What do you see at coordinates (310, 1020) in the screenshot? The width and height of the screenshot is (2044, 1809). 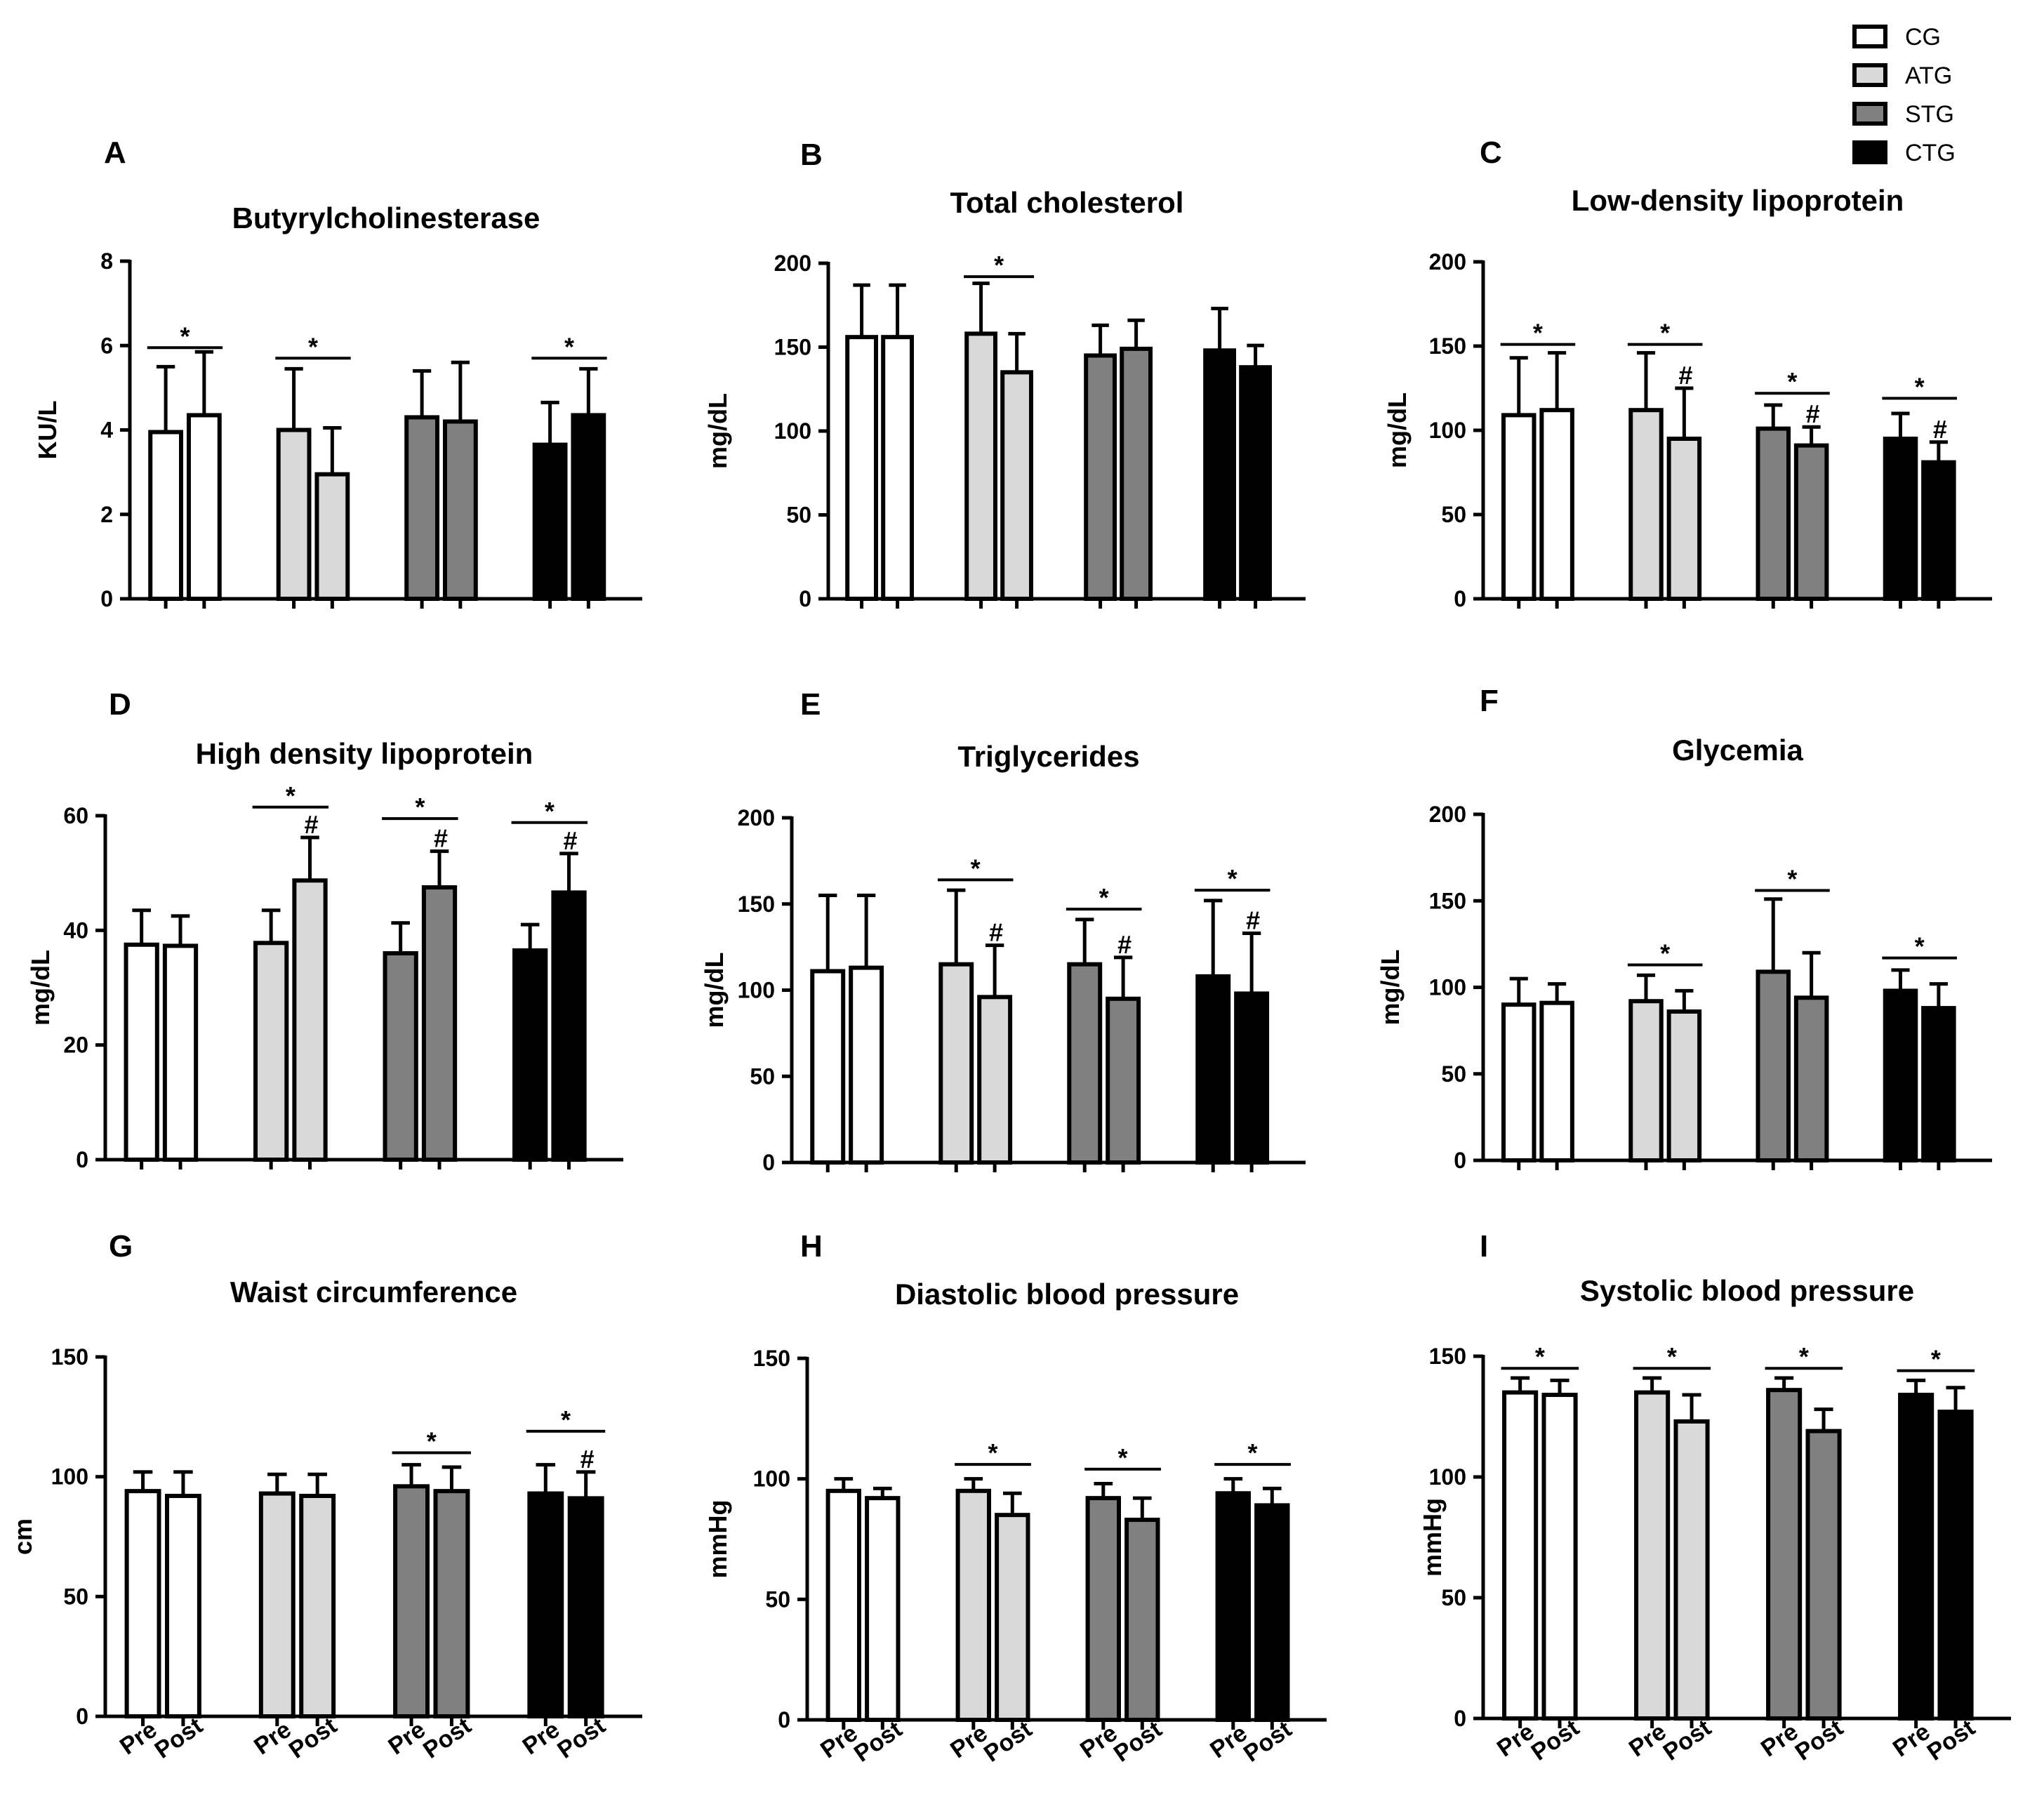 I see `bar-d-atg-post` at bounding box center [310, 1020].